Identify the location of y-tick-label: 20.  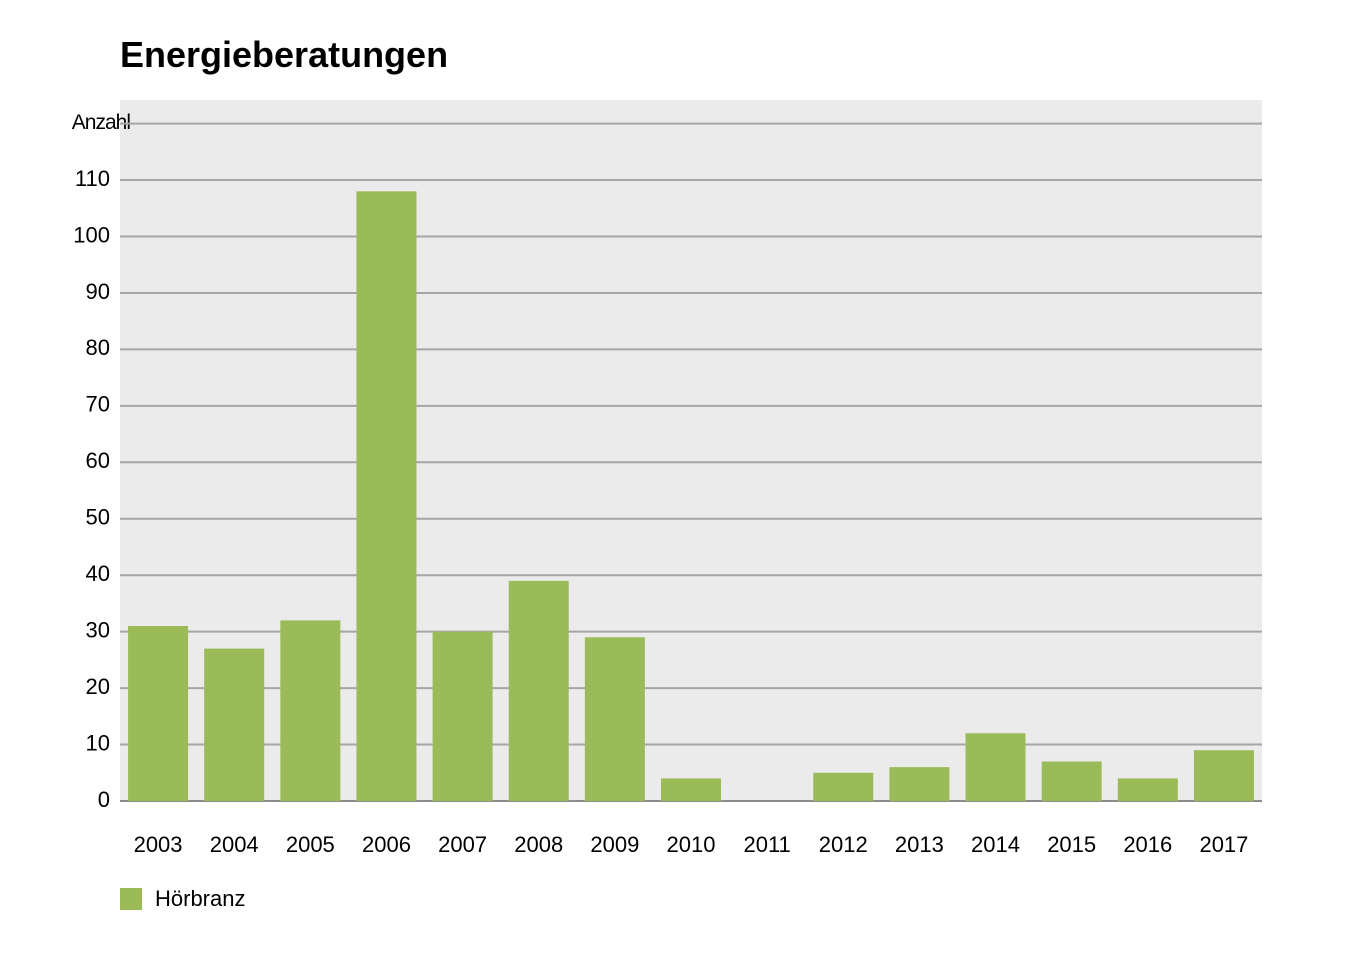
(98, 686).